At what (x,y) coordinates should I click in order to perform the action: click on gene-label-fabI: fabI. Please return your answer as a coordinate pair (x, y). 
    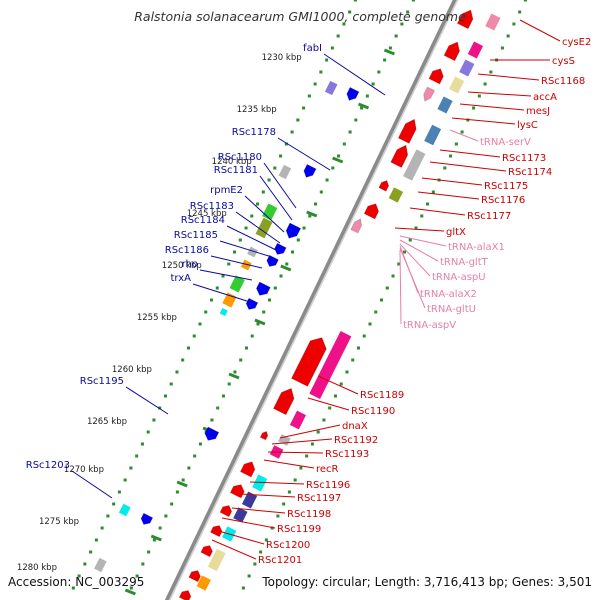
    Looking at the image, I should click on (312, 48).